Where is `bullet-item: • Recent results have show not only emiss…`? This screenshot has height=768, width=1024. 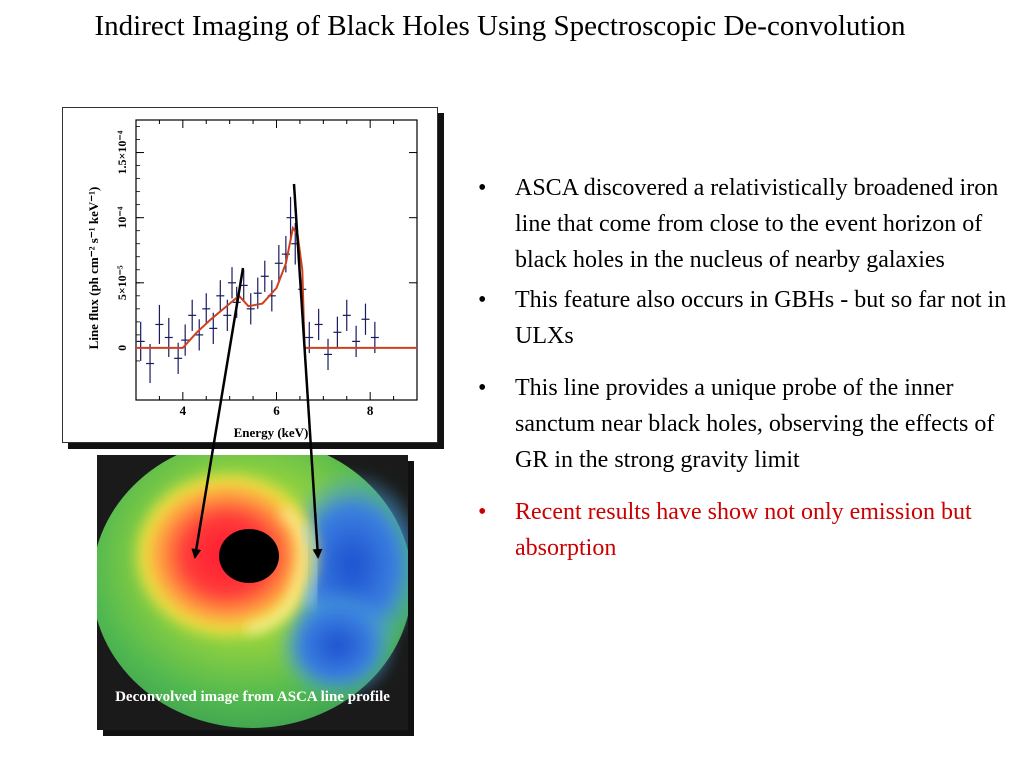 bullet-item: • Recent results have show not only emiss… is located at coordinates (748, 530).